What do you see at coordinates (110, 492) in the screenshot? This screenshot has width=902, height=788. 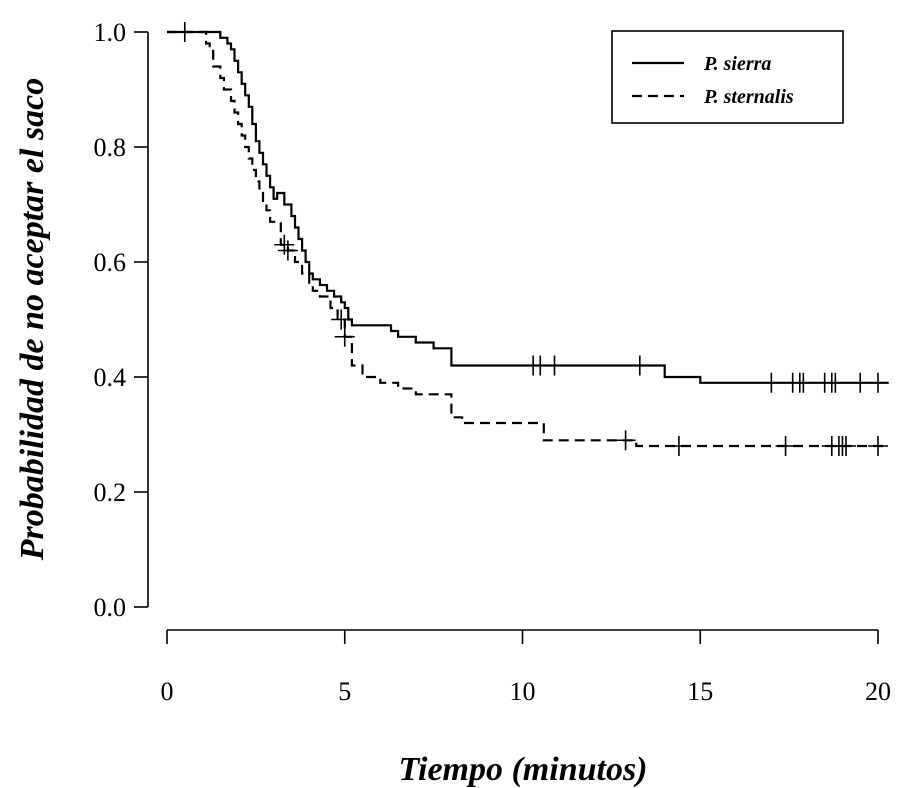 I see `y-tick-label: 0.2` at bounding box center [110, 492].